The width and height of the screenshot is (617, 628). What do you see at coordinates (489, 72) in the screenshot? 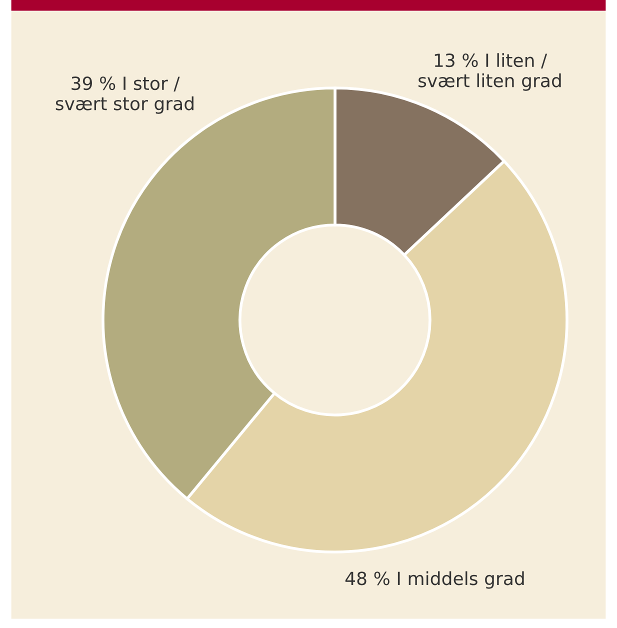
I see `slice-label: 13 % I liten / svært liten grad` at bounding box center [489, 72].